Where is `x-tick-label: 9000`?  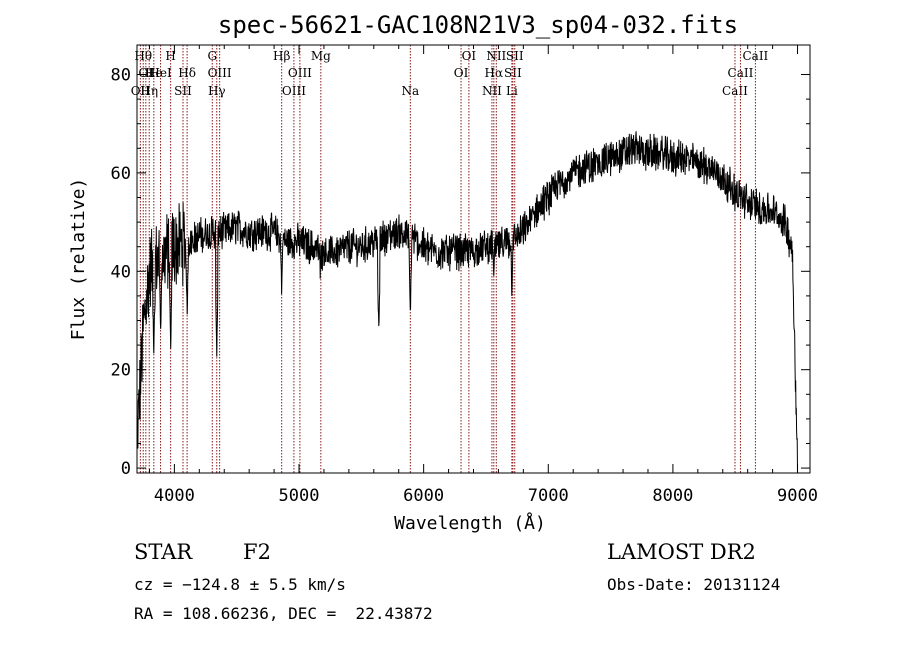 x-tick-label: 9000 is located at coordinates (797, 496).